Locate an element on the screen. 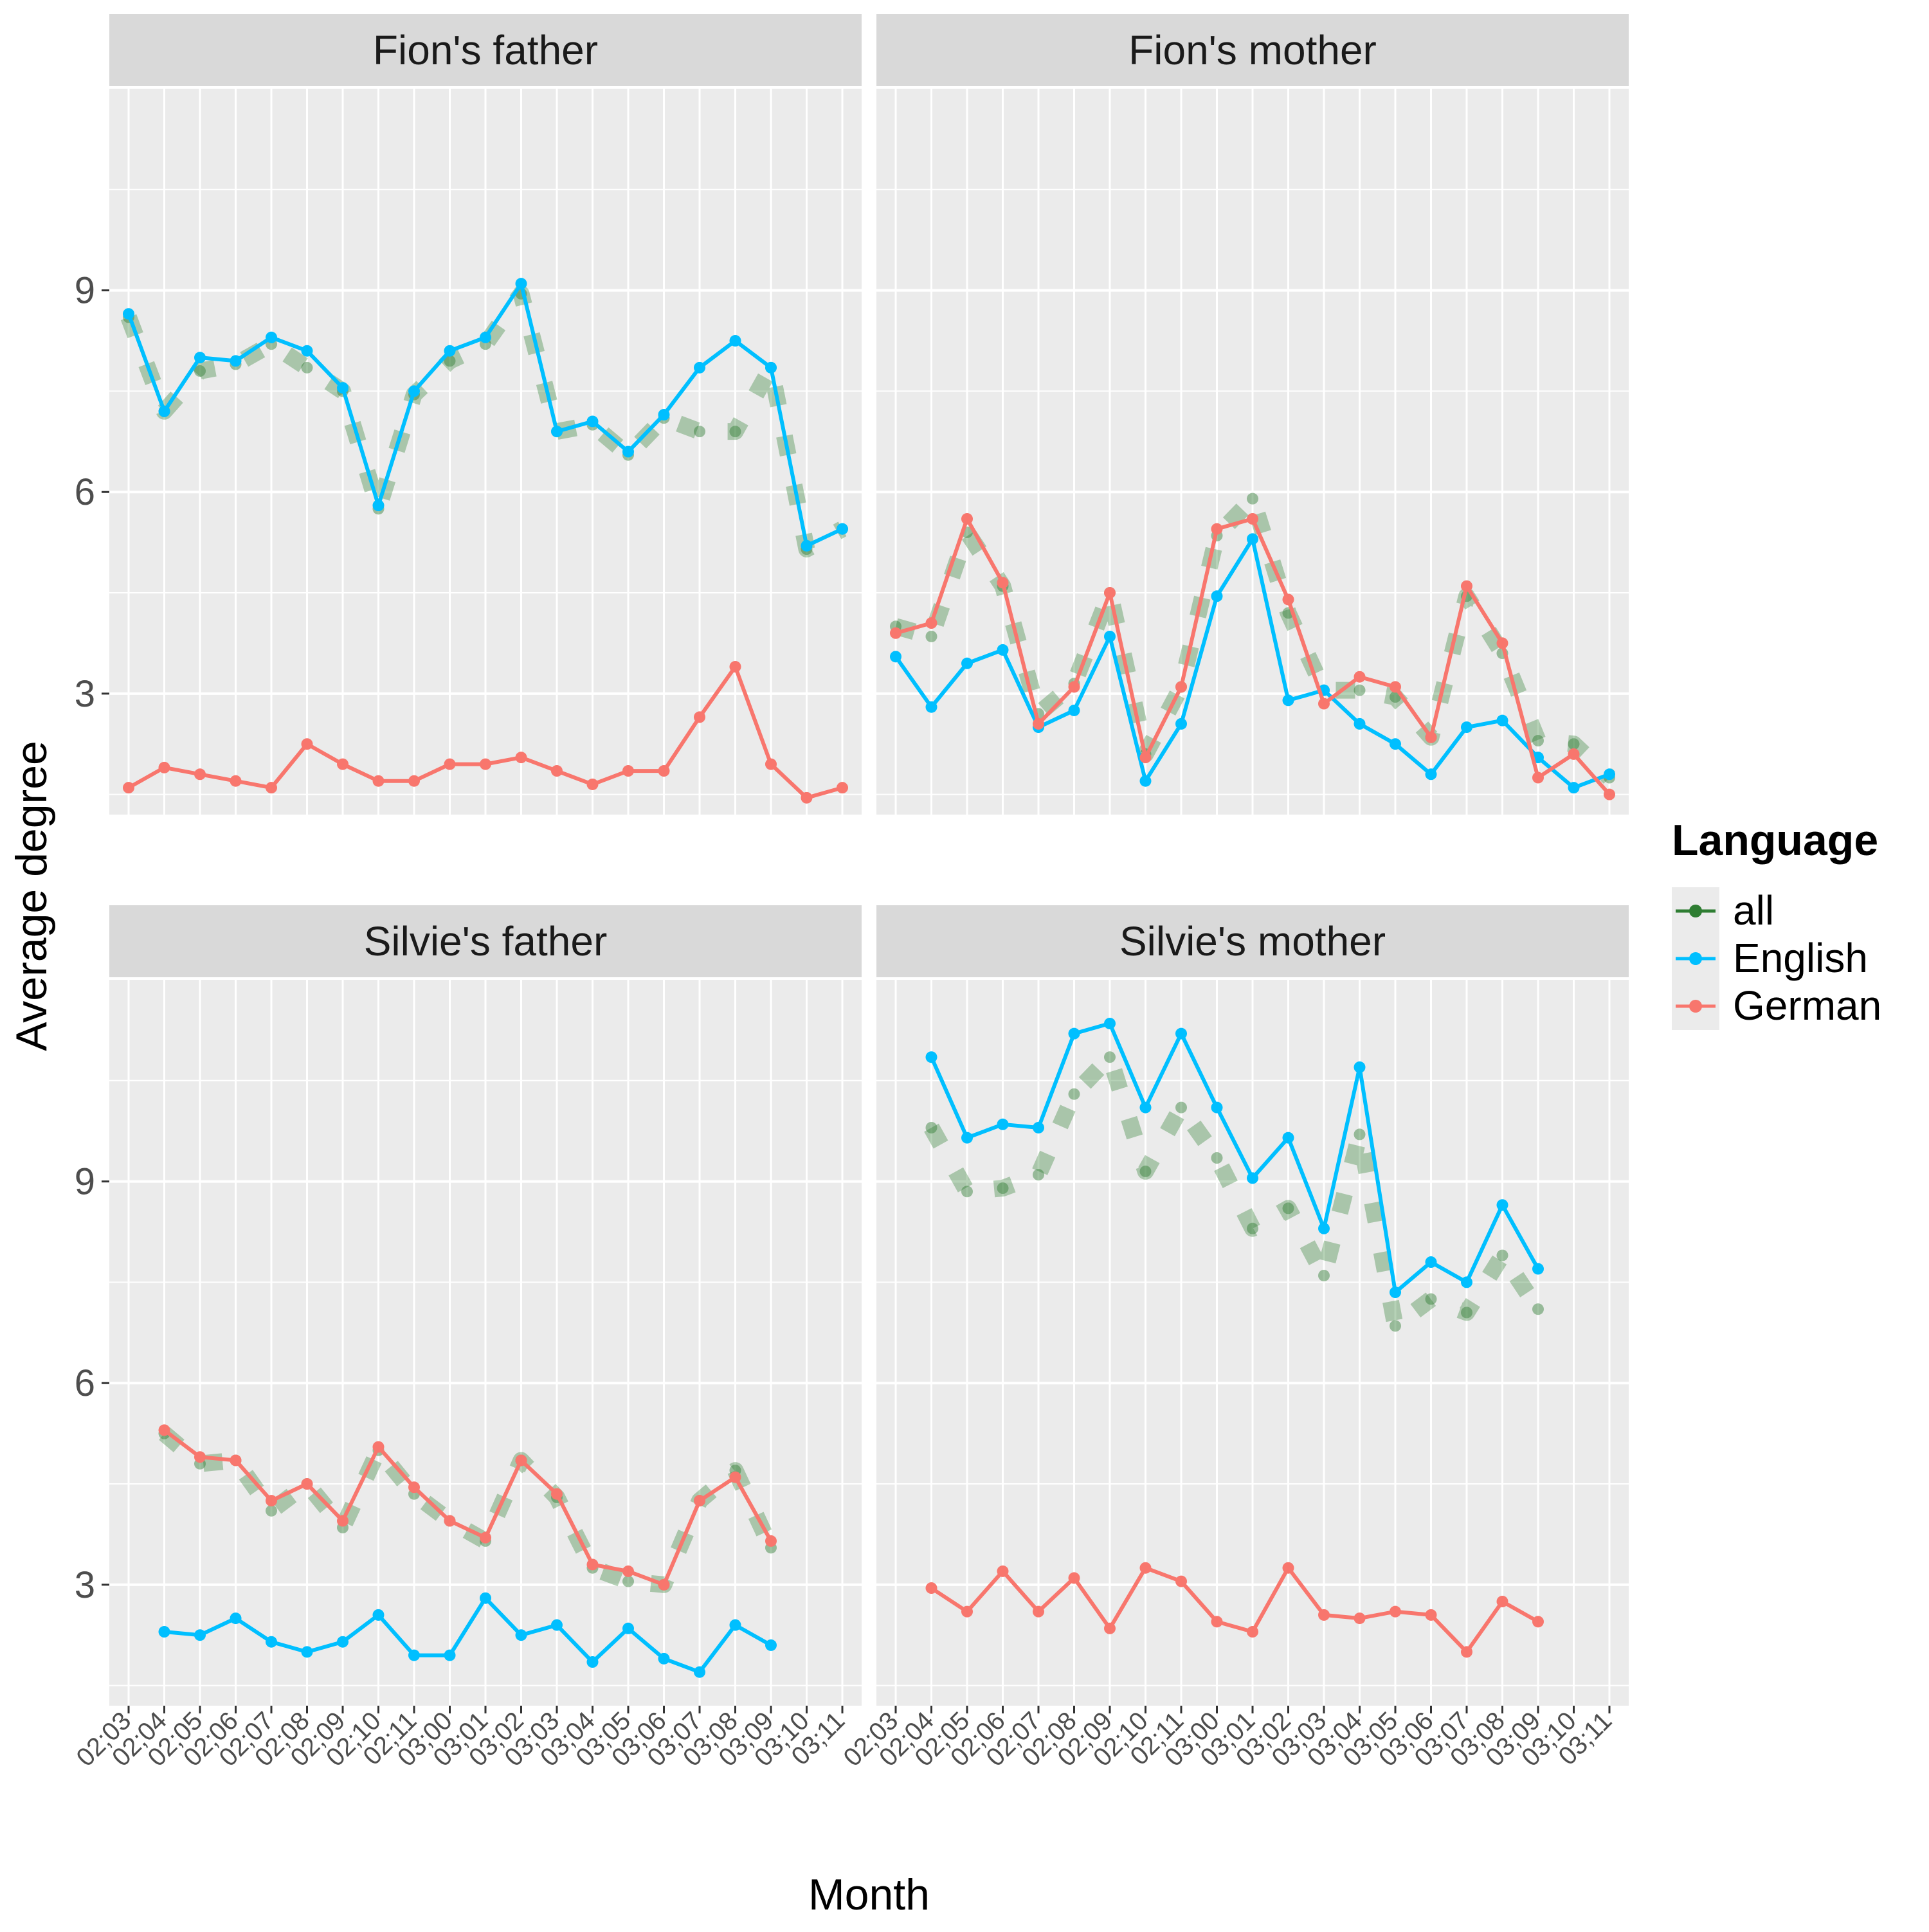  y-tick-label: 9 is located at coordinates (85, 291).